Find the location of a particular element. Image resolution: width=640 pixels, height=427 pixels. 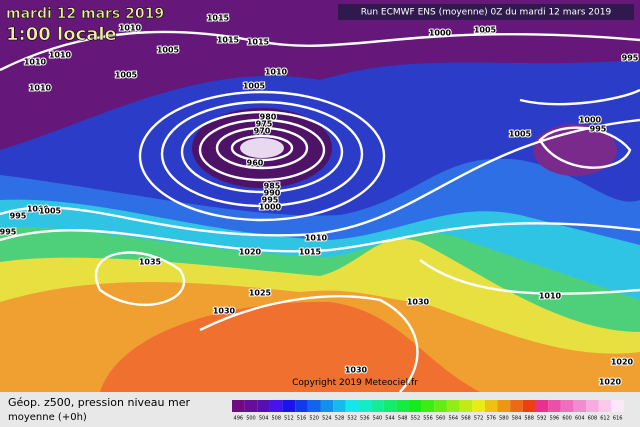

isobar-label: 1035 is located at coordinates (150, 262).